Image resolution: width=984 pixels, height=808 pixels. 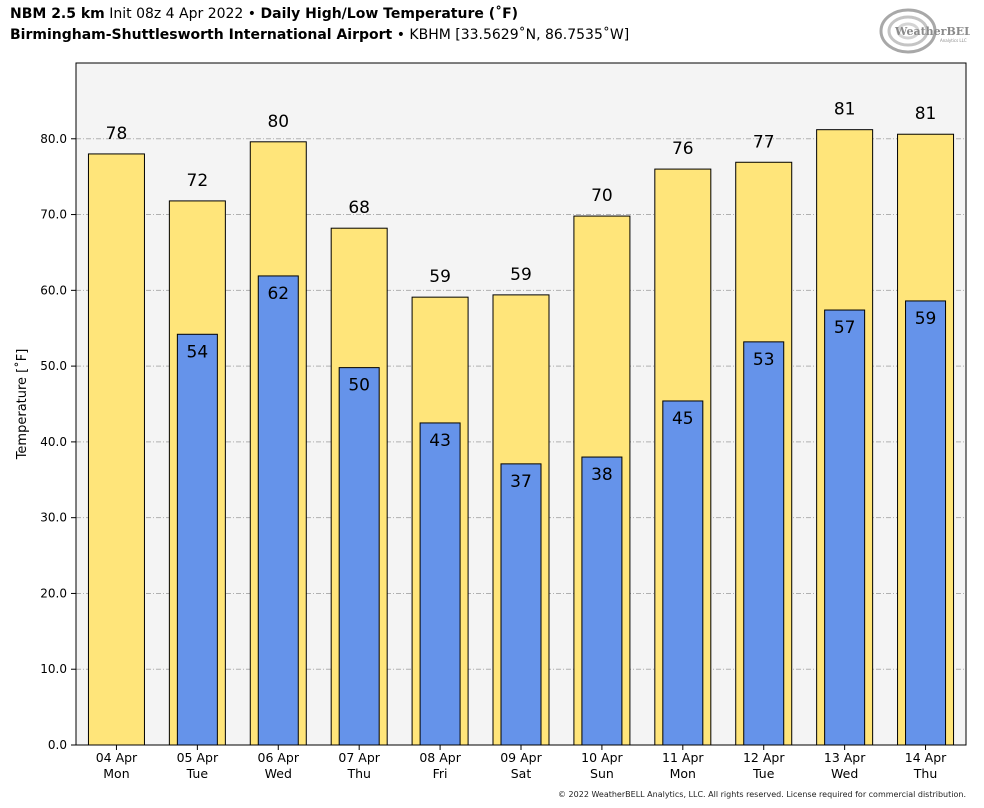 What do you see at coordinates (389, 14) in the screenshot?
I see `product-title: Daily High/Low Temperature (˚F)` at bounding box center [389, 14].